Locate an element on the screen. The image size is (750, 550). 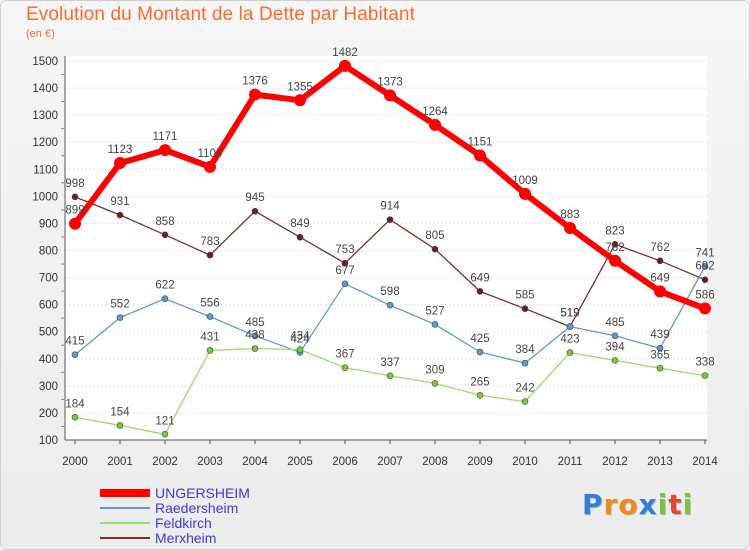
x-tick-label: 2013 is located at coordinates (660, 462).